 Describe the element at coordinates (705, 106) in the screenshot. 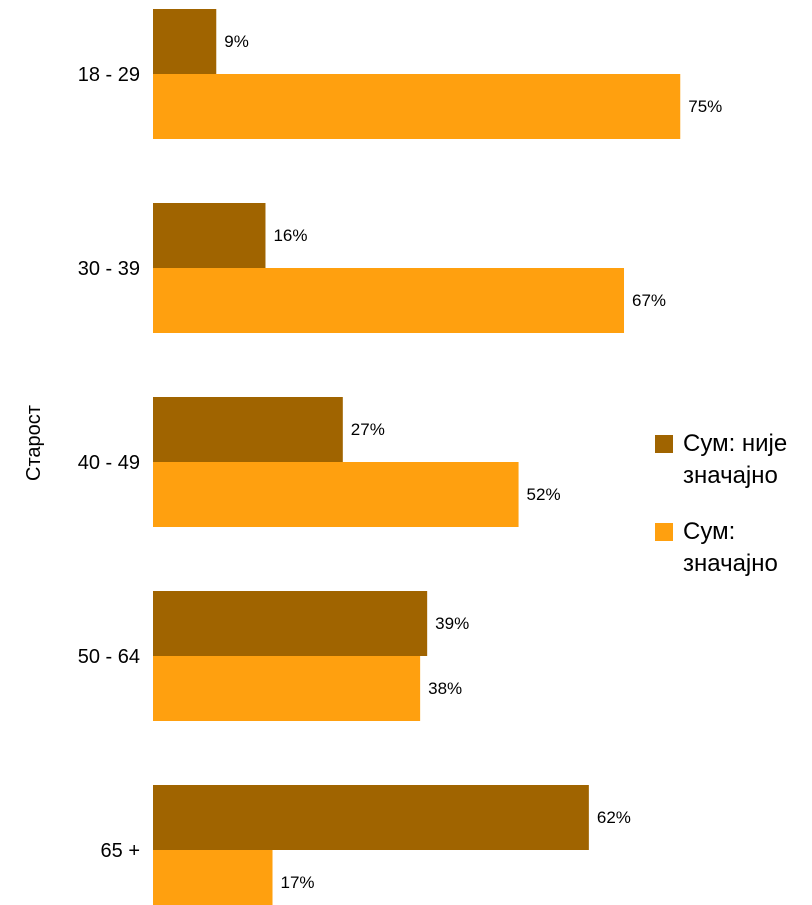

I see `value-label-s1-18-29: 75%` at that location.